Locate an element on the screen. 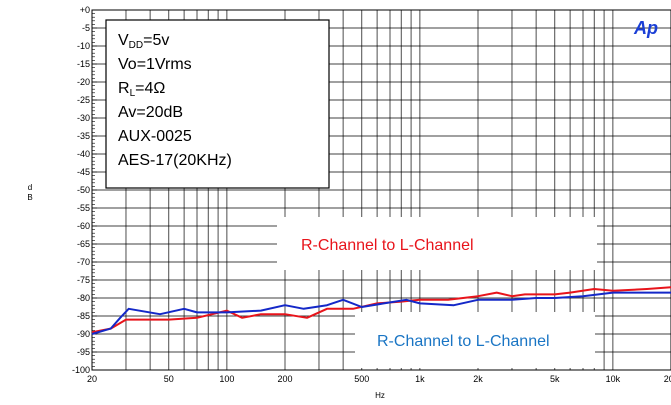  y-tick-label: -60 is located at coordinates (83, 226).